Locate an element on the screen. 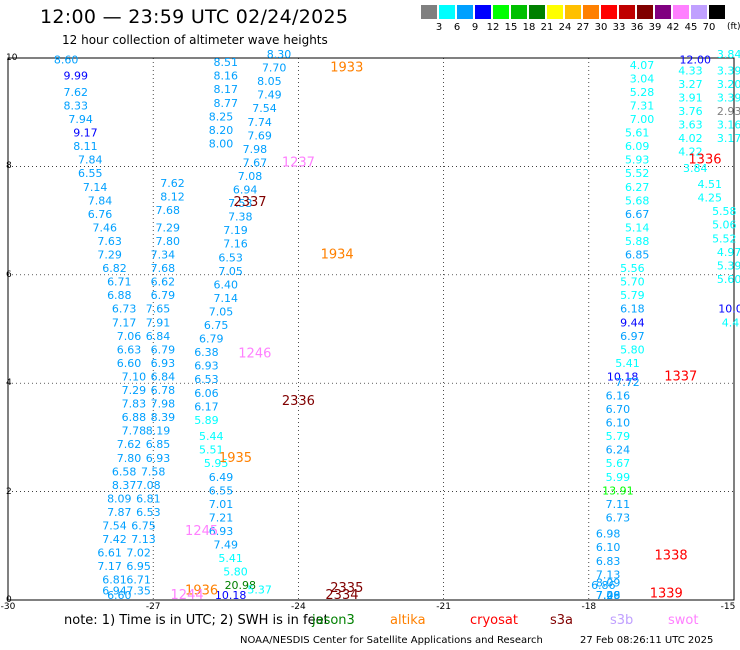 This screenshot has width=740, height=650. wave-height-label: 5.95 is located at coordinates (216, 463).